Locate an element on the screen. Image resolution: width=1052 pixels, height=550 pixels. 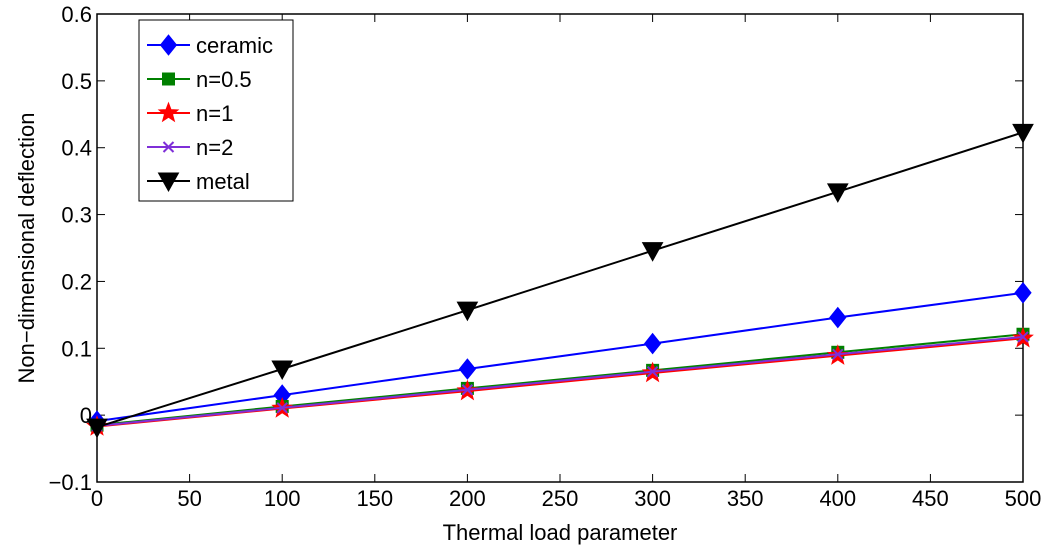
x-tick-labels: 0 50 100 150 200 250 300 350 400 450 500 is located at coordinates (566, 498).